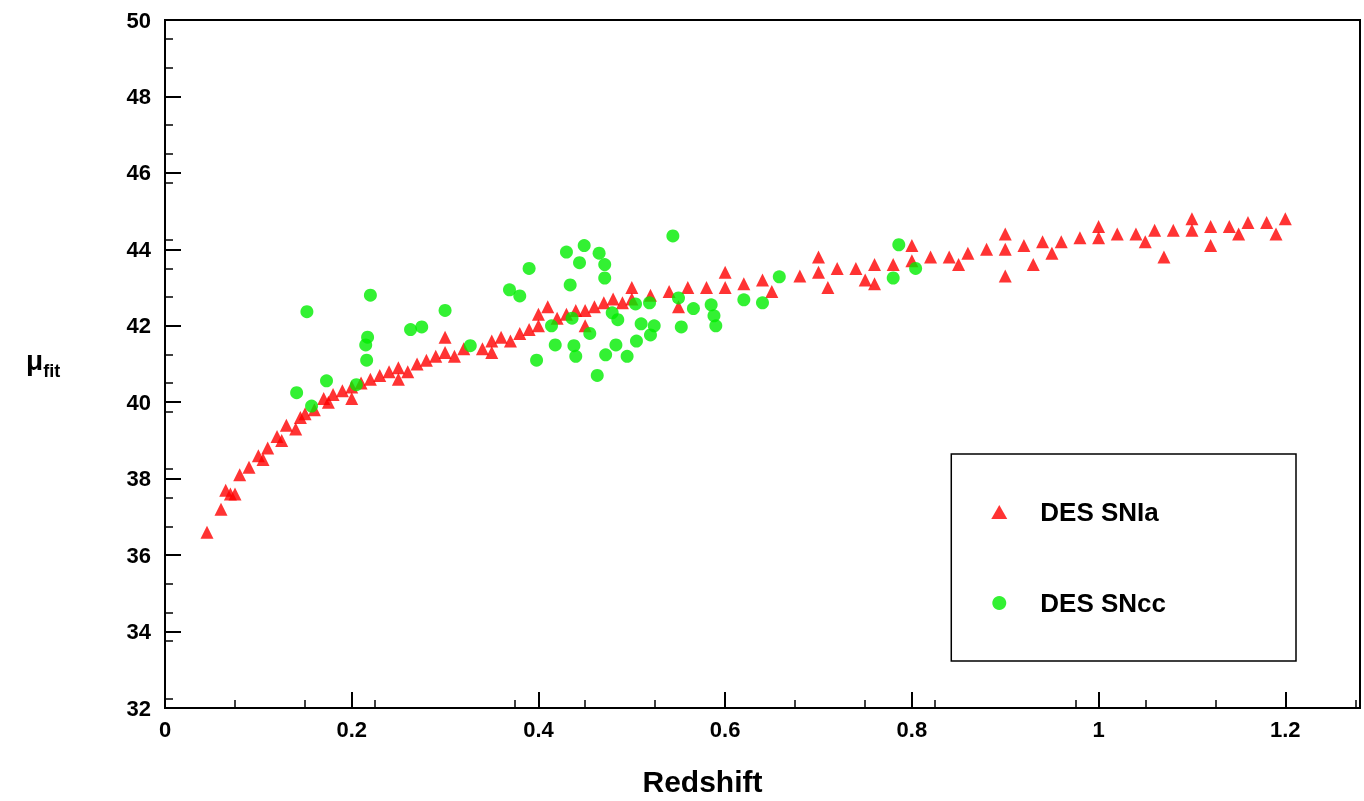 Image resolution: width=1364 pixels, height=801 pixels. What do you see at coordinates (138, 96) in the screenshot?
I see `y-tick-label: 48` at bounding box center [138, 96].